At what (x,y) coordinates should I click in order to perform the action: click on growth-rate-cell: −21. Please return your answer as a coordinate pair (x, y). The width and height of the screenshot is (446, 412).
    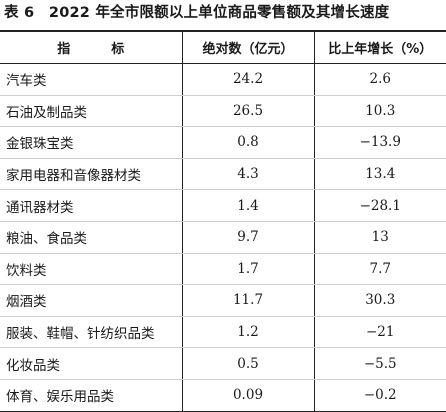
    Looking at the image, I should click on (379, 332).